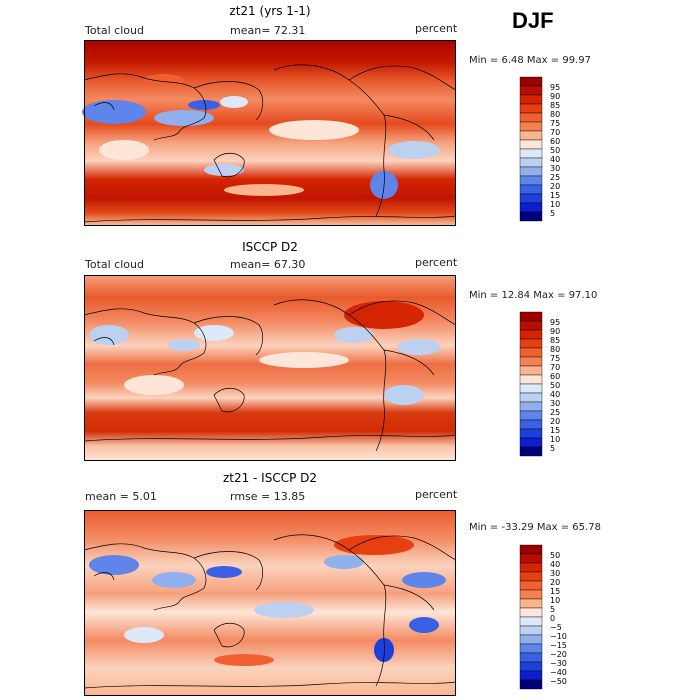 This screenshot has height=700, width=700. Describe the element at coordinates (558, 663) in the screenshot. I see `panel3-cb-label-12: −30` at that location.